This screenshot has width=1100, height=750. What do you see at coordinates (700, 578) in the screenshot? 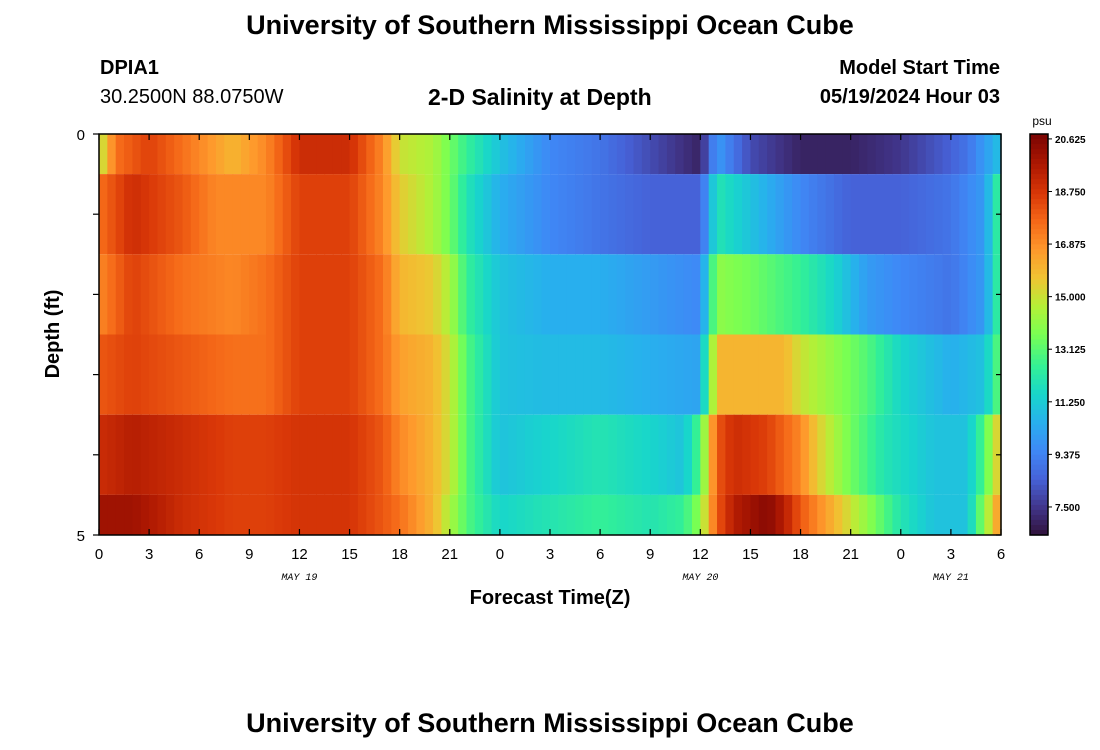
I see `date-label: MAY 20` at bounding box center [700, 578].